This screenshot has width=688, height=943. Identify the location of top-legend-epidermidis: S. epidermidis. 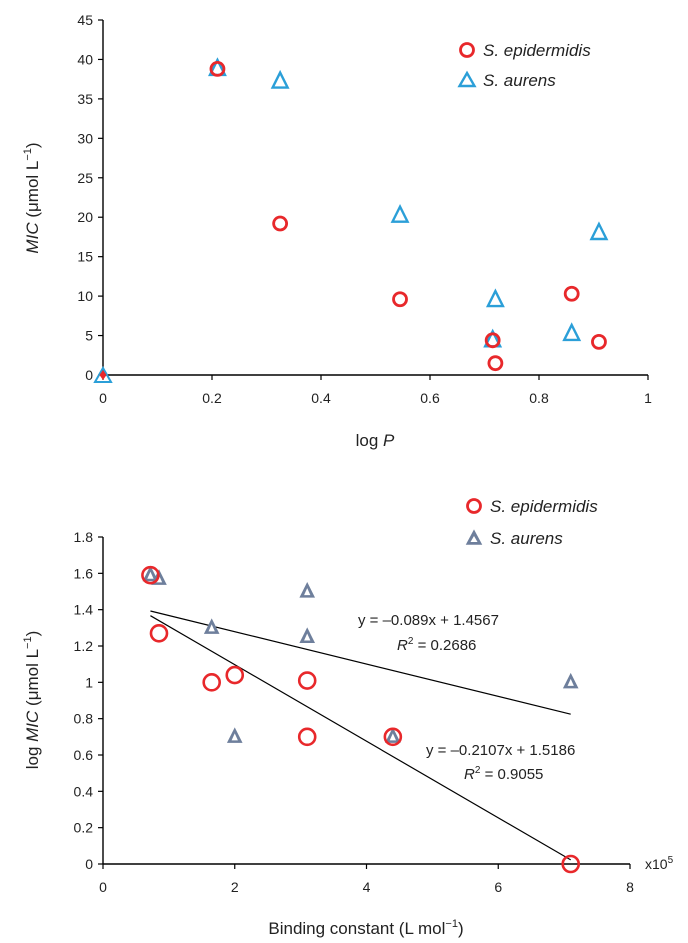
(537, 50).